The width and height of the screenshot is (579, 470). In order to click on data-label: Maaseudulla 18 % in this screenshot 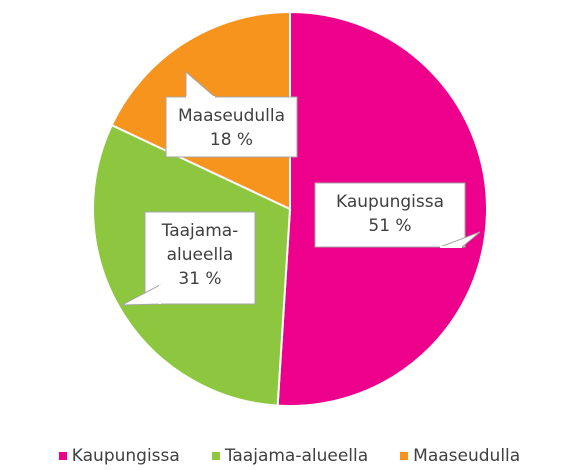, I will do `click(231, 128)`.